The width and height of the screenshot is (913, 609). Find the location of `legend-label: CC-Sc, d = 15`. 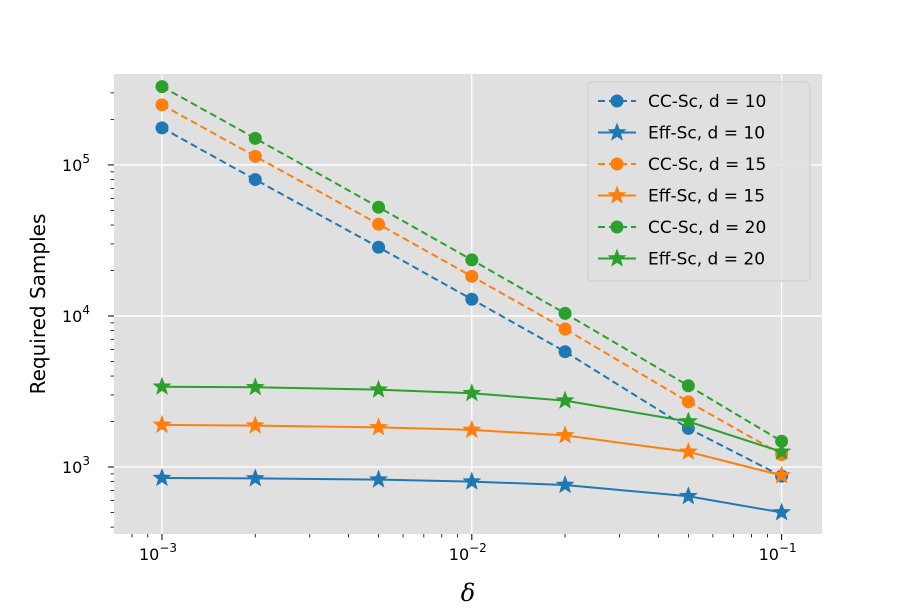

legend-label: CC-Sc, d = 15 is located at coordinates (707, 165).